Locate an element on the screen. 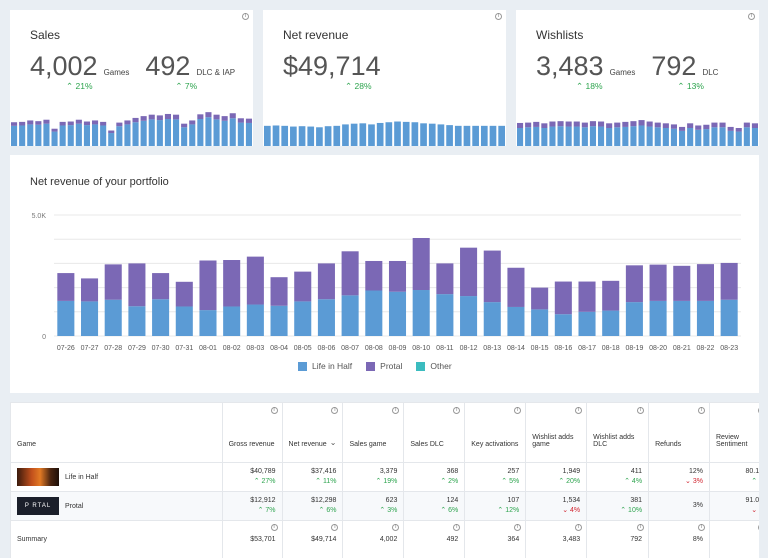 The image size is (768, 558). header-gross-revenue: i Gross revenue is located at coordinates (252, 432).